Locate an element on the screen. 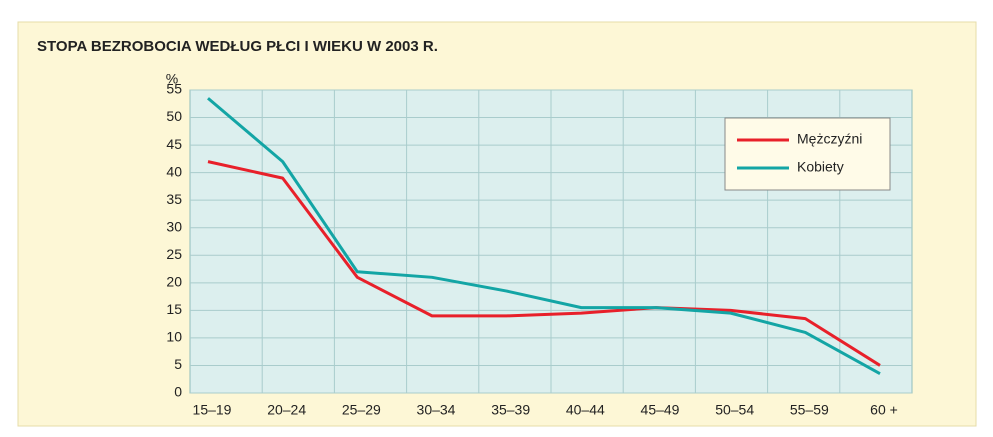  y-tick-label: 35 is located at coordinates (174, 199).